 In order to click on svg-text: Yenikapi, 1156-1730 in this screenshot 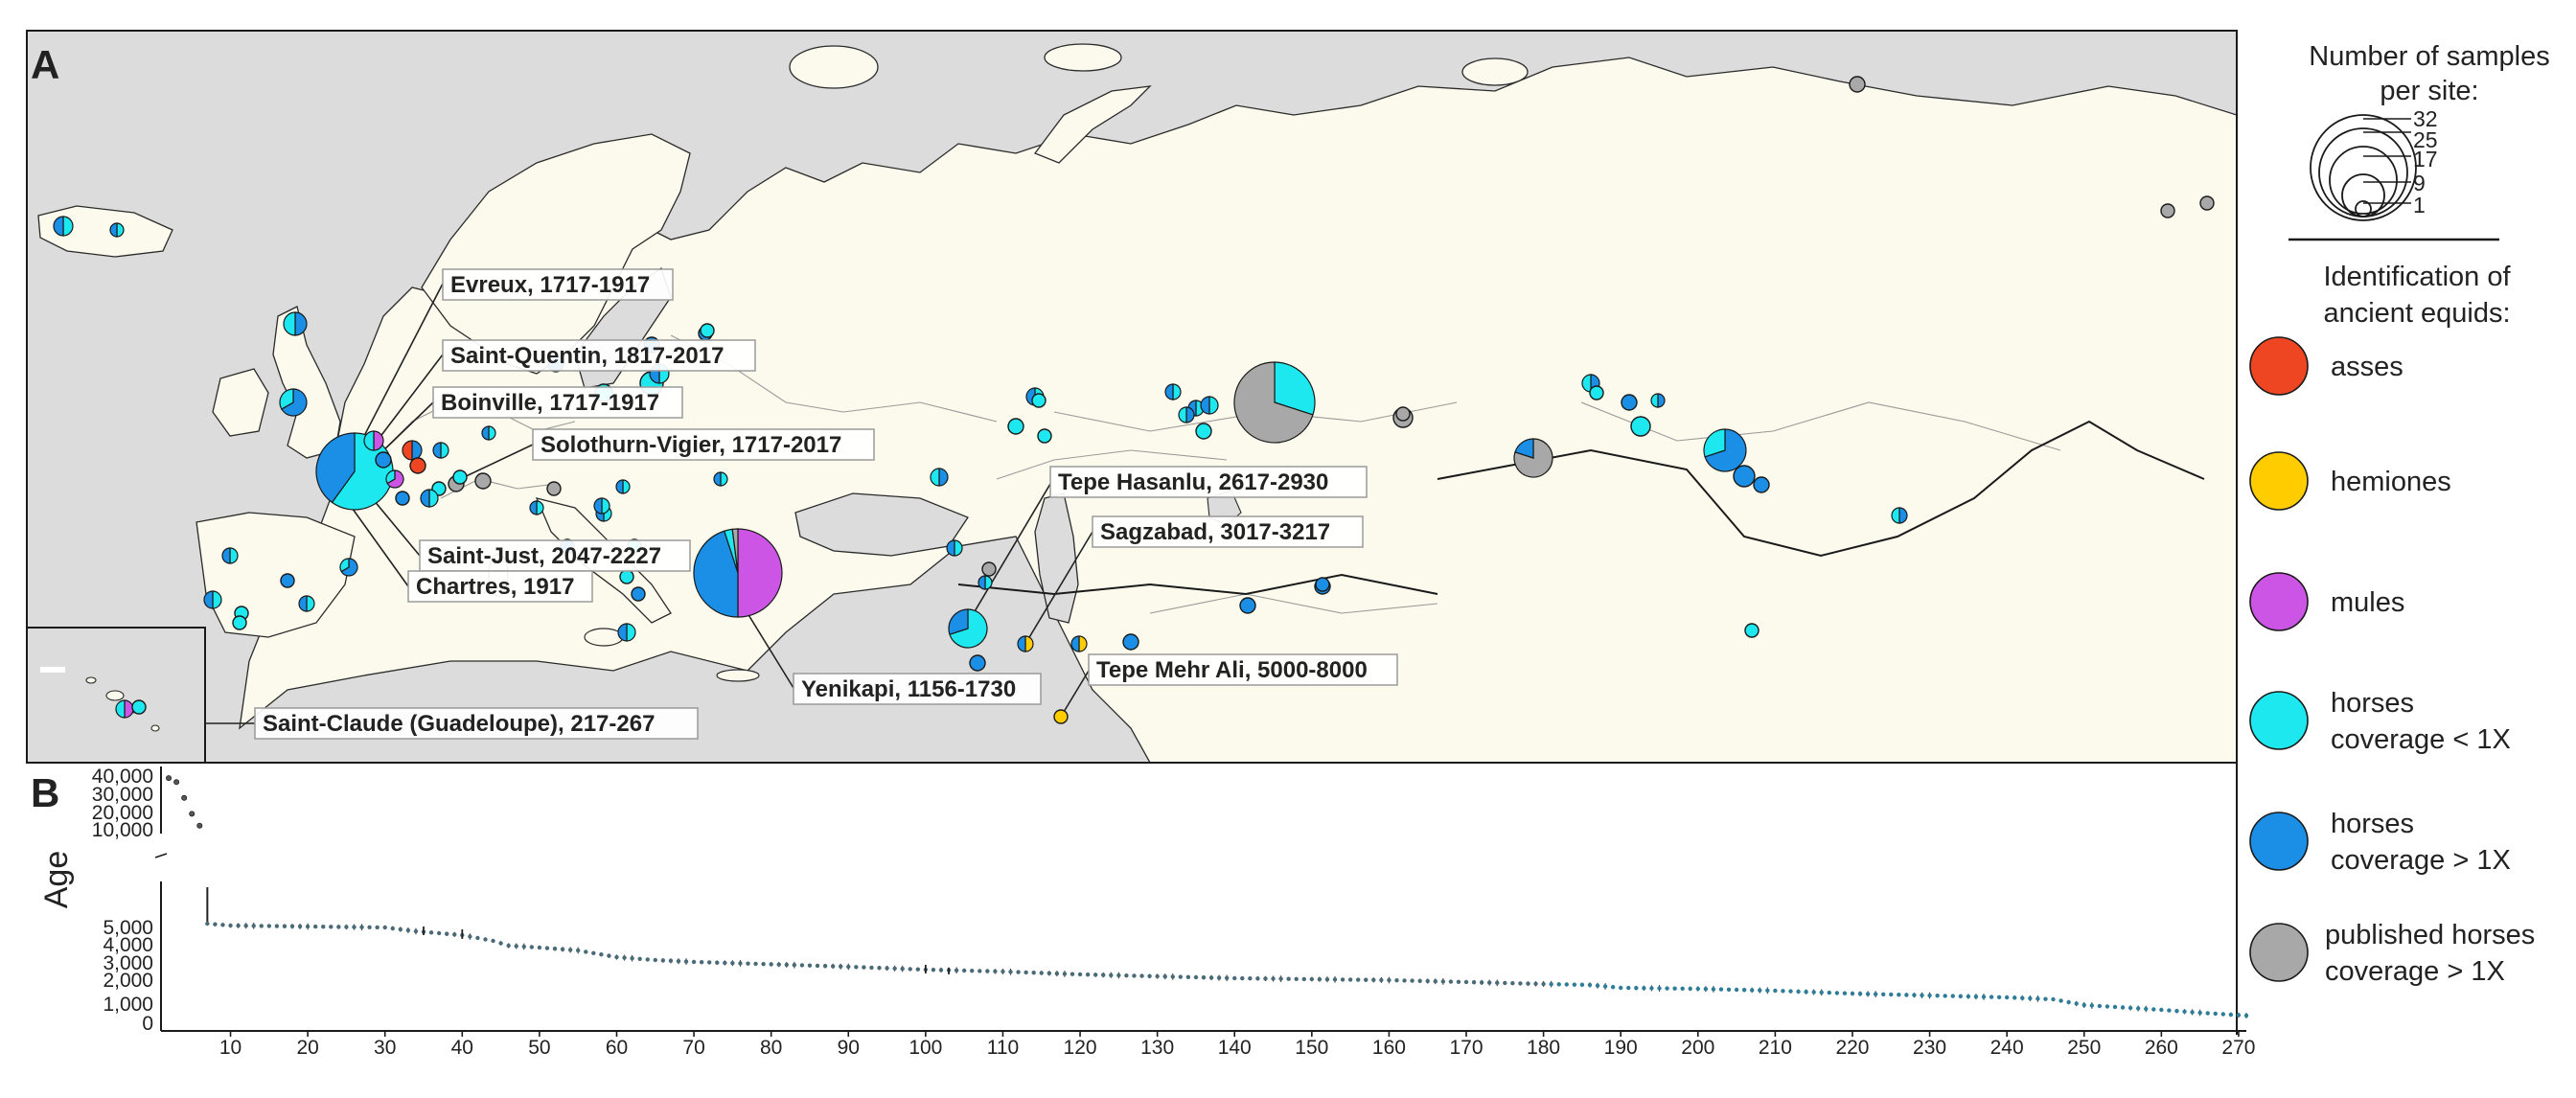, I will do `click(908, 689)`.